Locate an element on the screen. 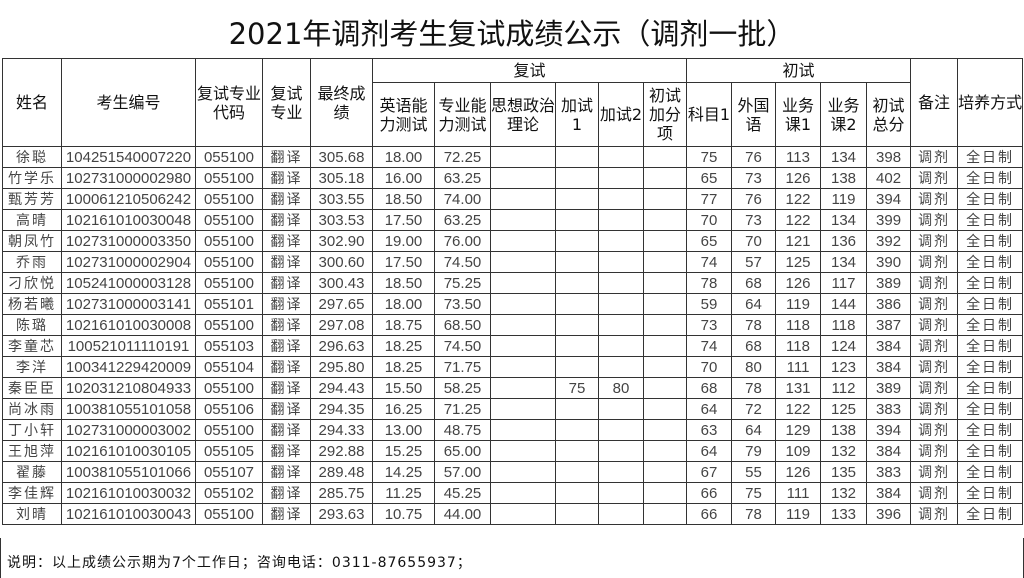 This screenshot has height=578, width=1024. cell-final: 305.68 is located at coordinates (341, 157).